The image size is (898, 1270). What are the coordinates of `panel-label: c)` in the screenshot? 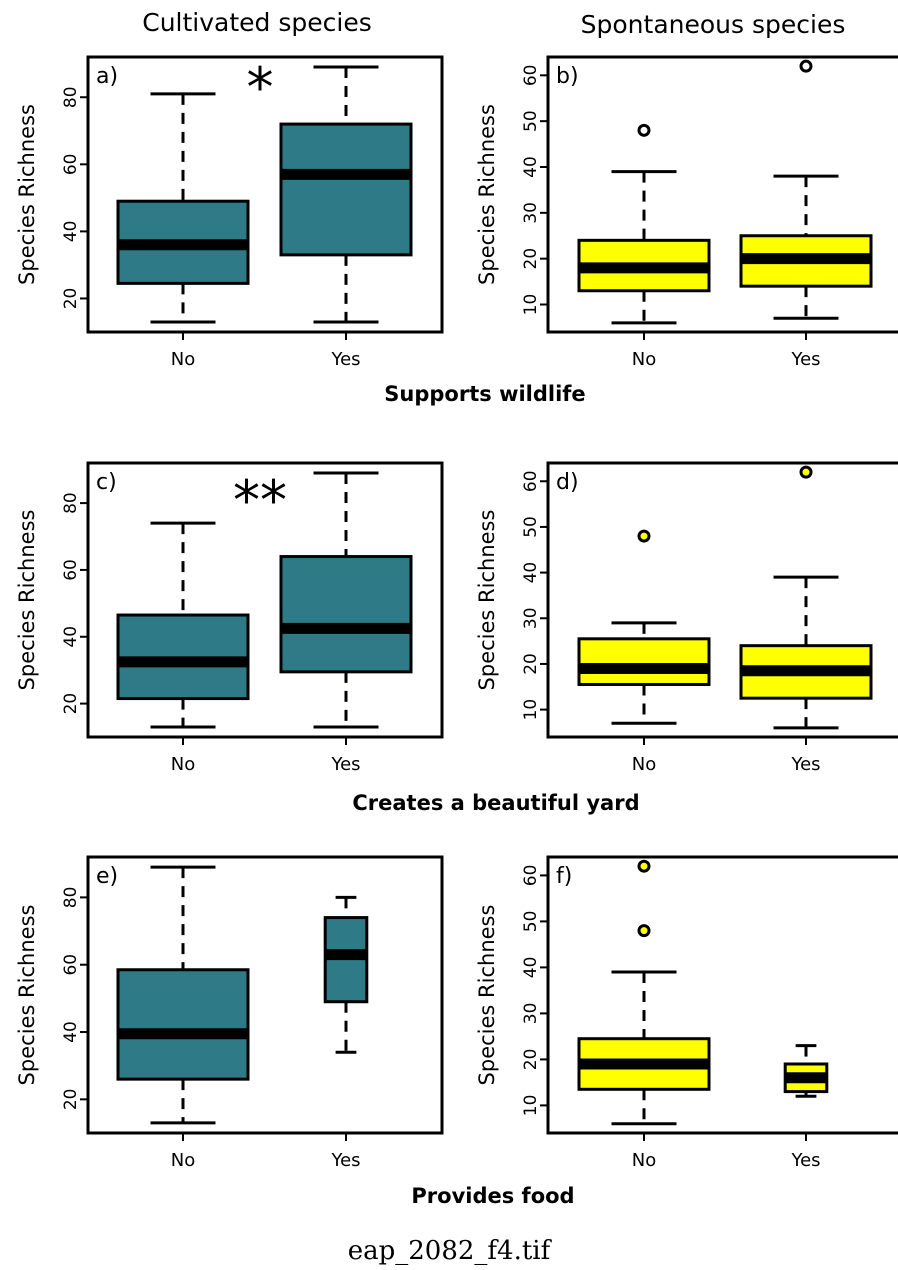 It's located at (106, 482).